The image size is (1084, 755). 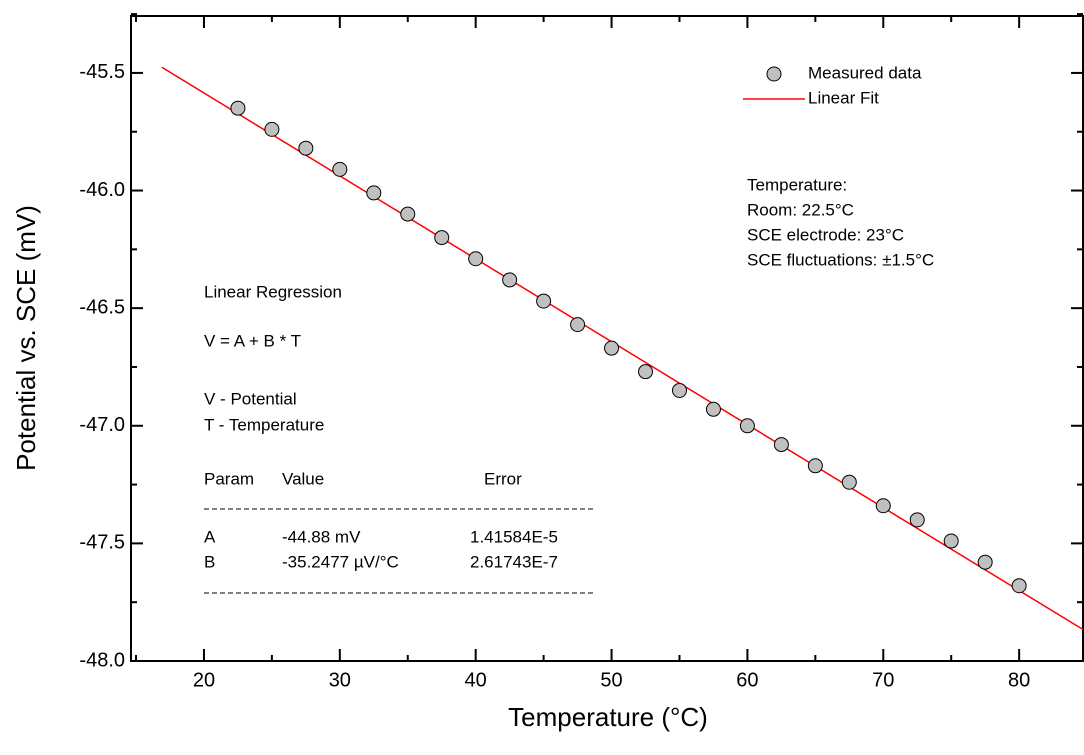 I want to click on table-header: Error, so click(x=503, y=478).